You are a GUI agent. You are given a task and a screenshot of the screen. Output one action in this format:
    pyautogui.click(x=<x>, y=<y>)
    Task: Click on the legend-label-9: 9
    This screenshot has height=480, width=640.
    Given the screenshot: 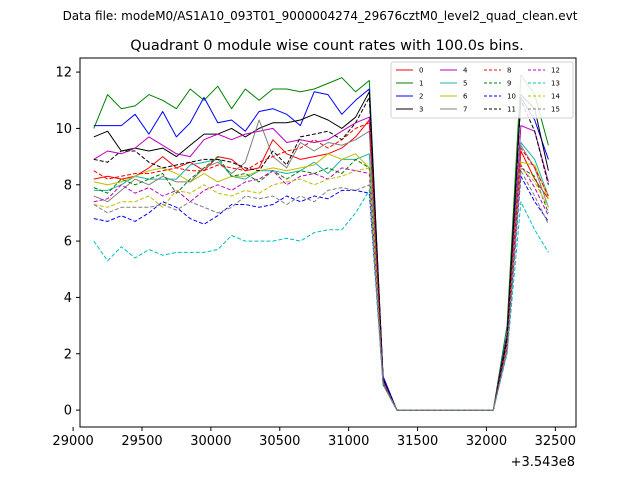 What is the action you would take?
    pyautogui.click(x=509, y=84)
    